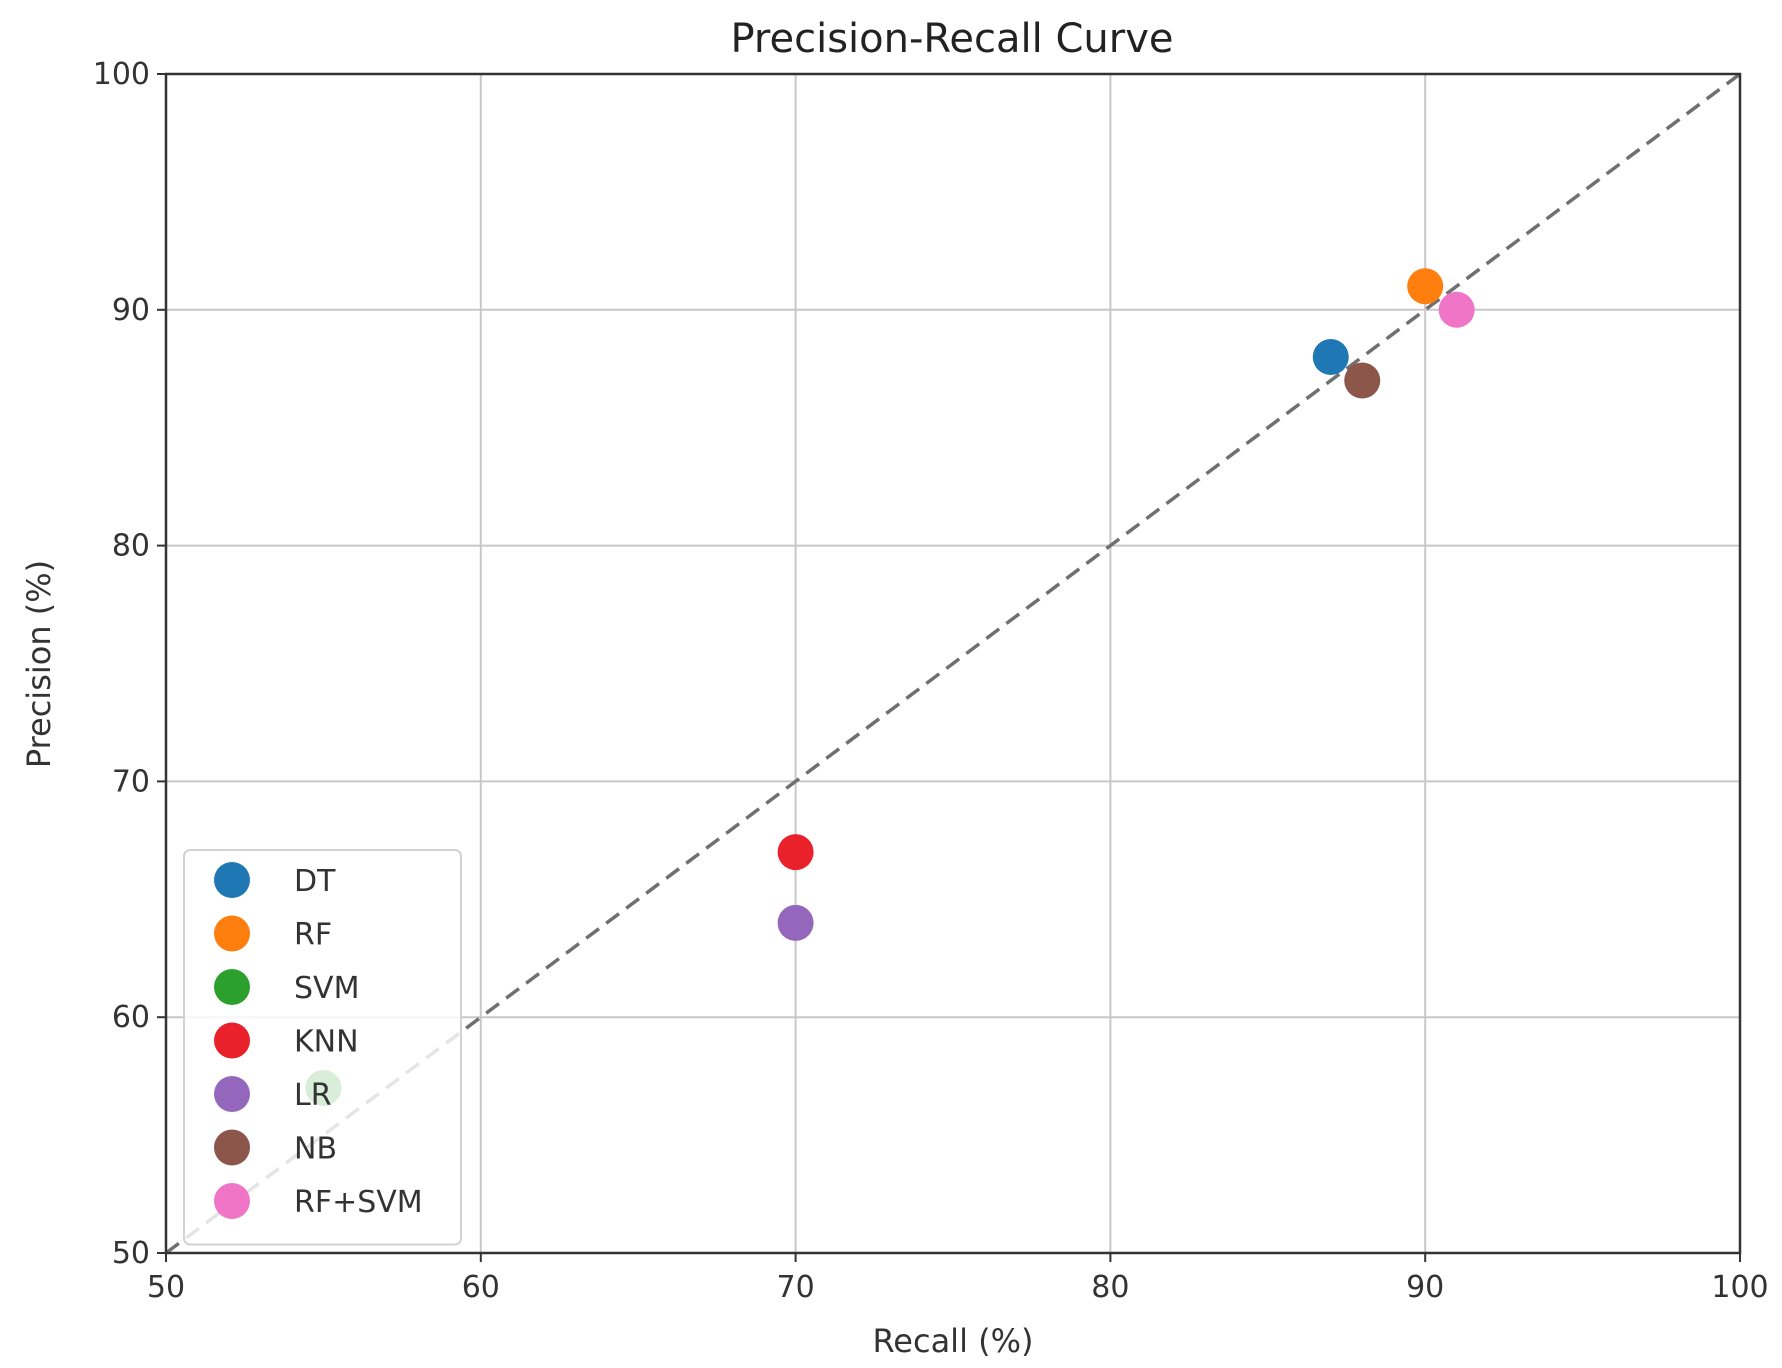  I want to click on legend-marker-rf-svm, so click(232, 1201).